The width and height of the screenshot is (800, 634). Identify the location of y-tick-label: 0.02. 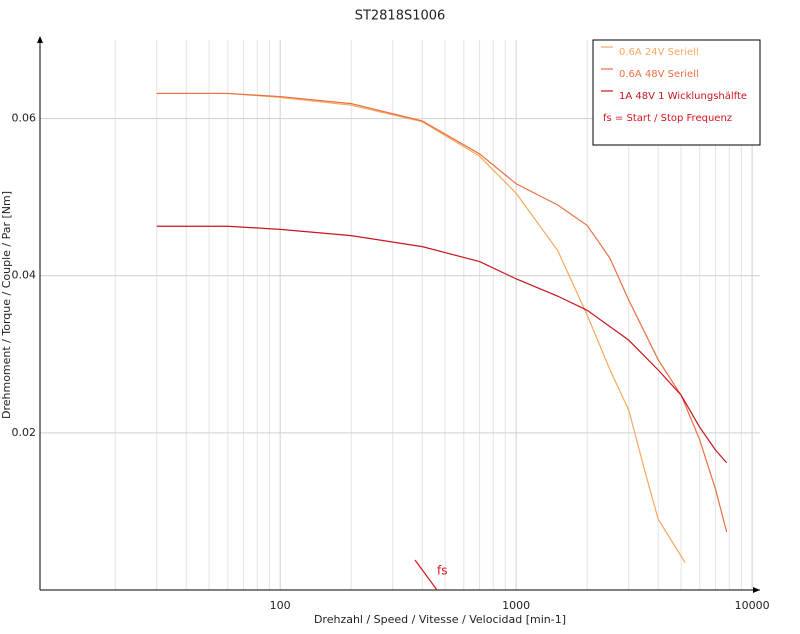
(24, 432).